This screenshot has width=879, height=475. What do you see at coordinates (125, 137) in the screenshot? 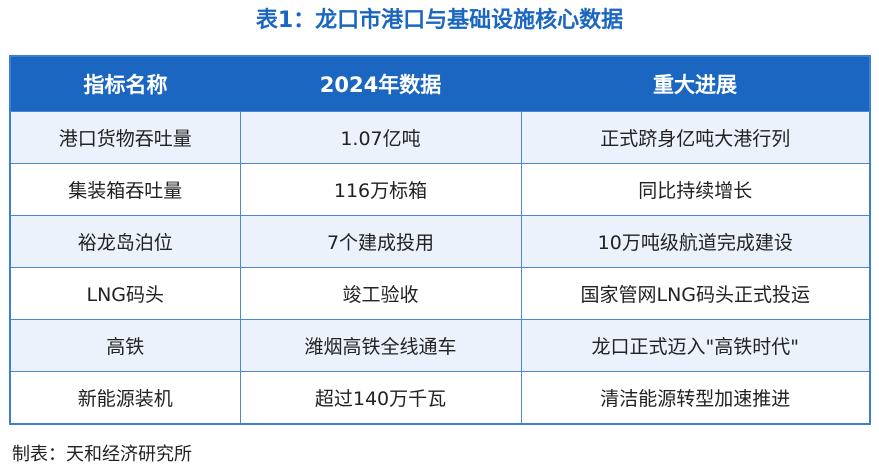
I see `indicator-cell: 港口货物吞吐量` at bounding box center [125, 137].